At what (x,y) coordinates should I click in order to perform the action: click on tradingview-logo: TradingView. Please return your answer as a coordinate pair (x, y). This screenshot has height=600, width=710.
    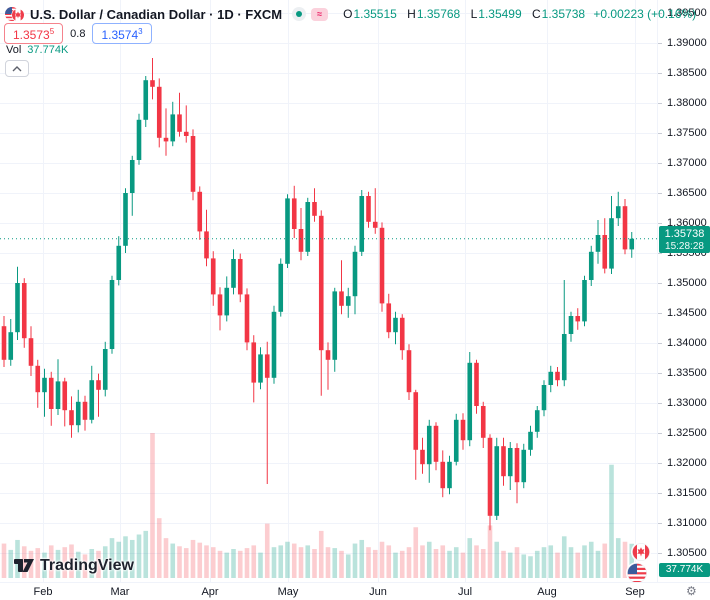
    Looking at the image, I should click on (74, 565).